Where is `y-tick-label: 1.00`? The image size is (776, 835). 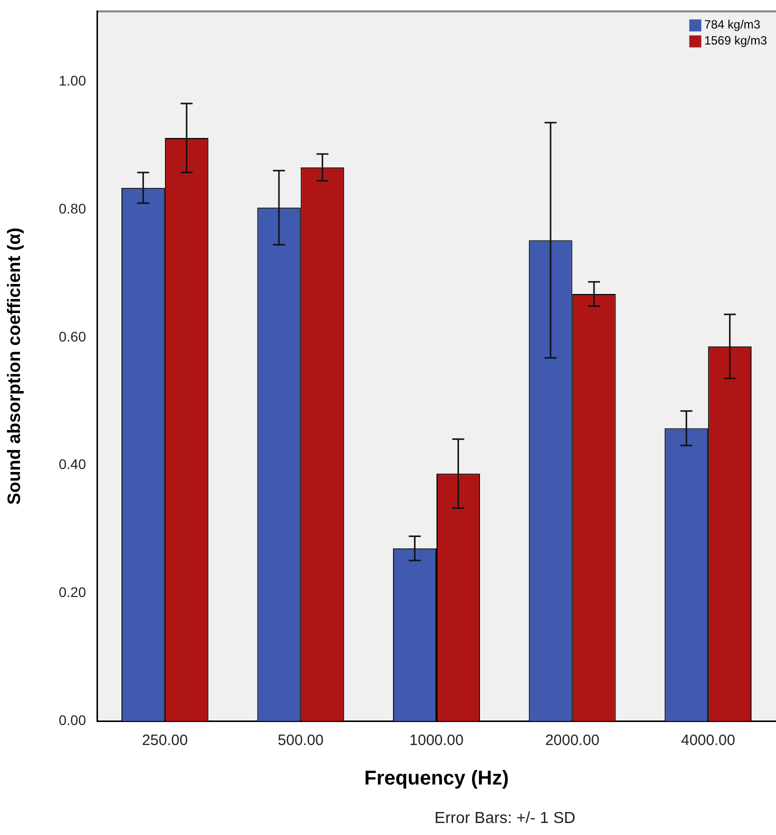
y-tick-label: 1.00 is located at coordinates (72, 80).